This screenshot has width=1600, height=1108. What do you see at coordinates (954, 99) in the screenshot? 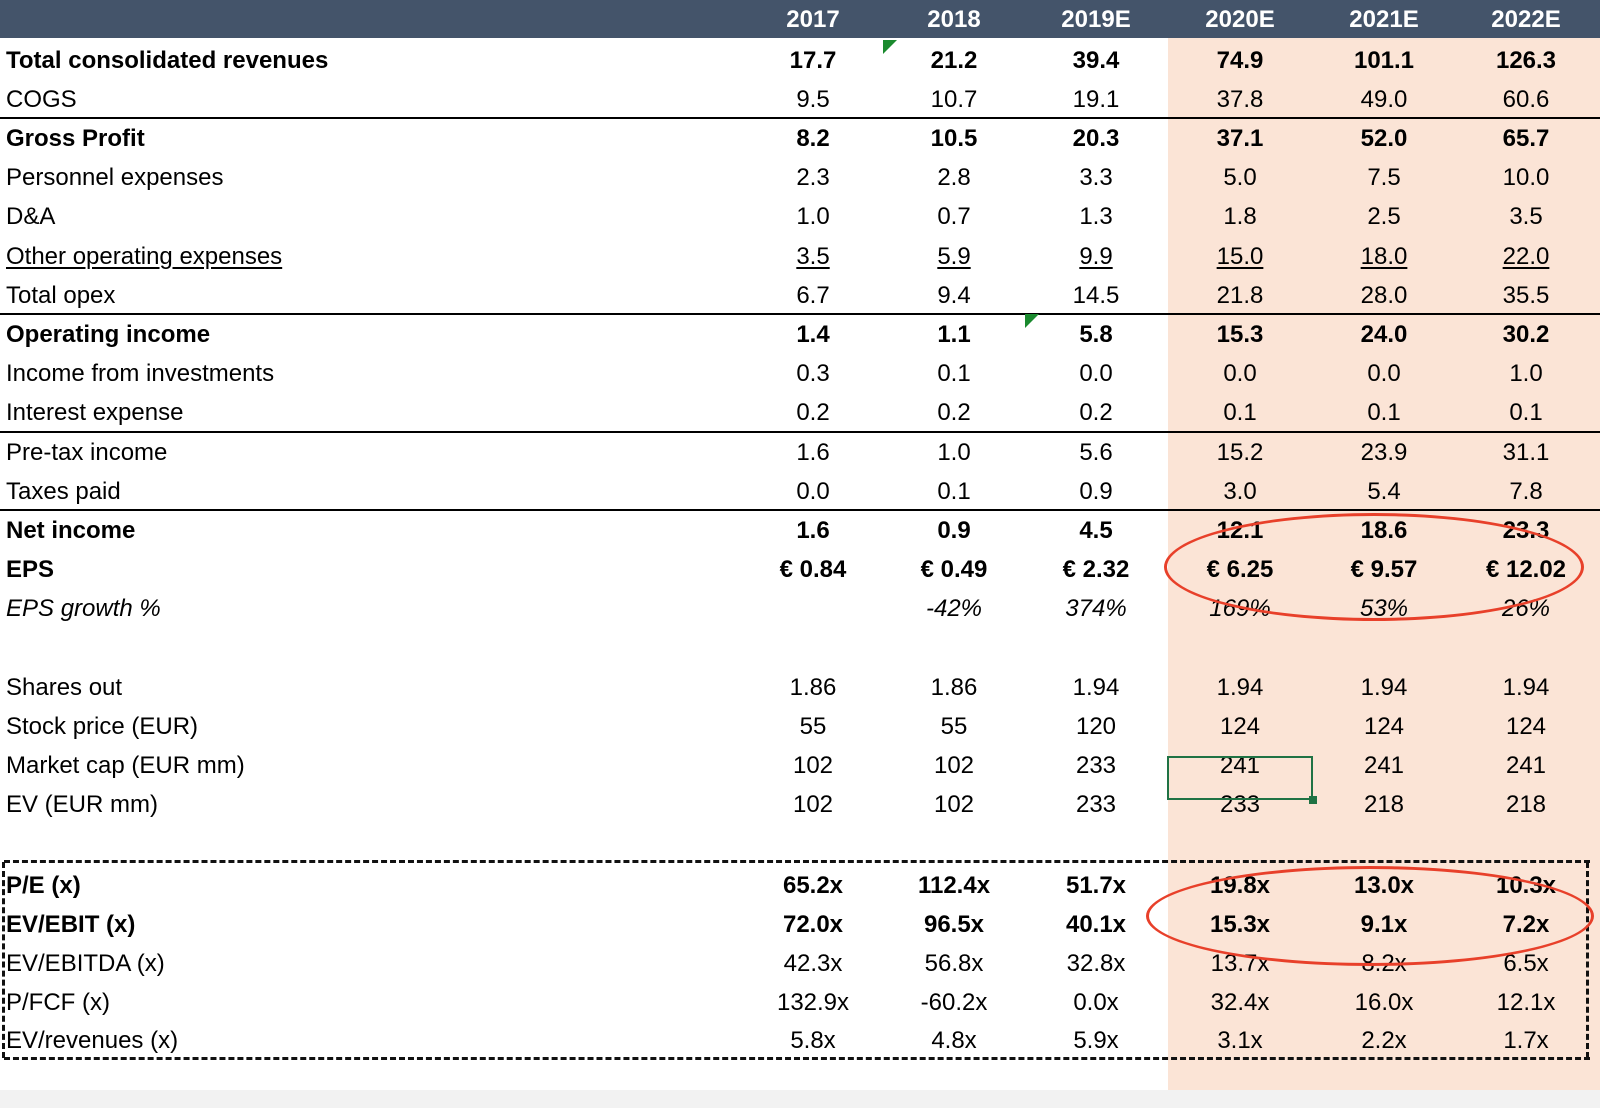
I see `cell: 10.7` at bounding box center [954, 99].